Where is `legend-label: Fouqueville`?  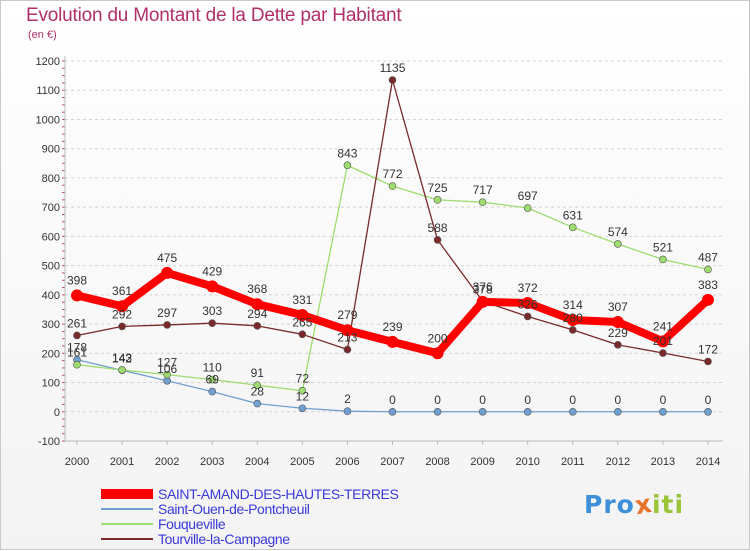 legend-label: Fouqueville is located at coordinates (192, 523).